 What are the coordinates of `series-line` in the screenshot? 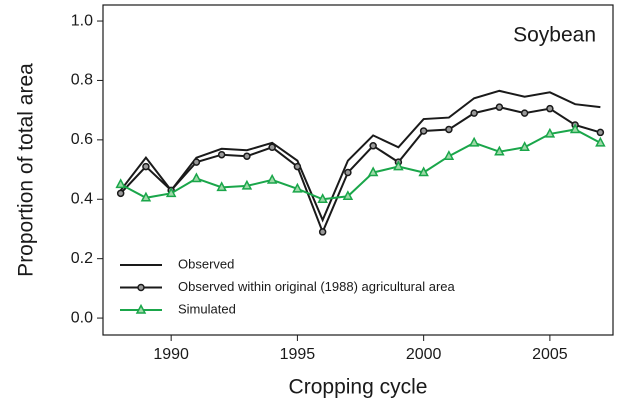 It's located at (360, 164).